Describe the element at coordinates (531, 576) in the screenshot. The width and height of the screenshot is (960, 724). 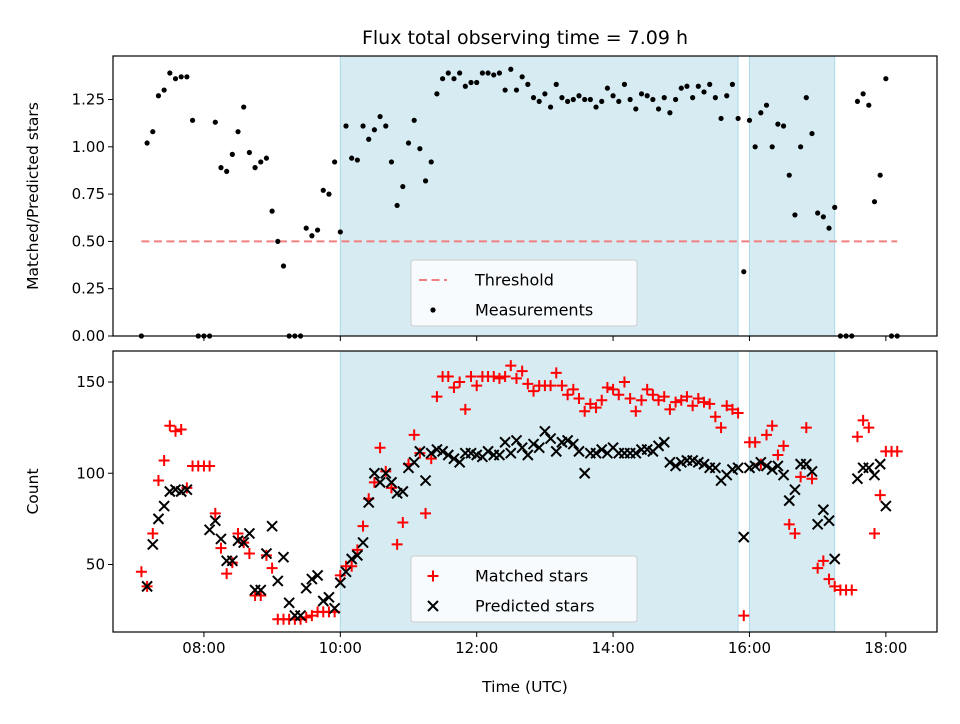
I see `legend-label: Matched stars` at that location.